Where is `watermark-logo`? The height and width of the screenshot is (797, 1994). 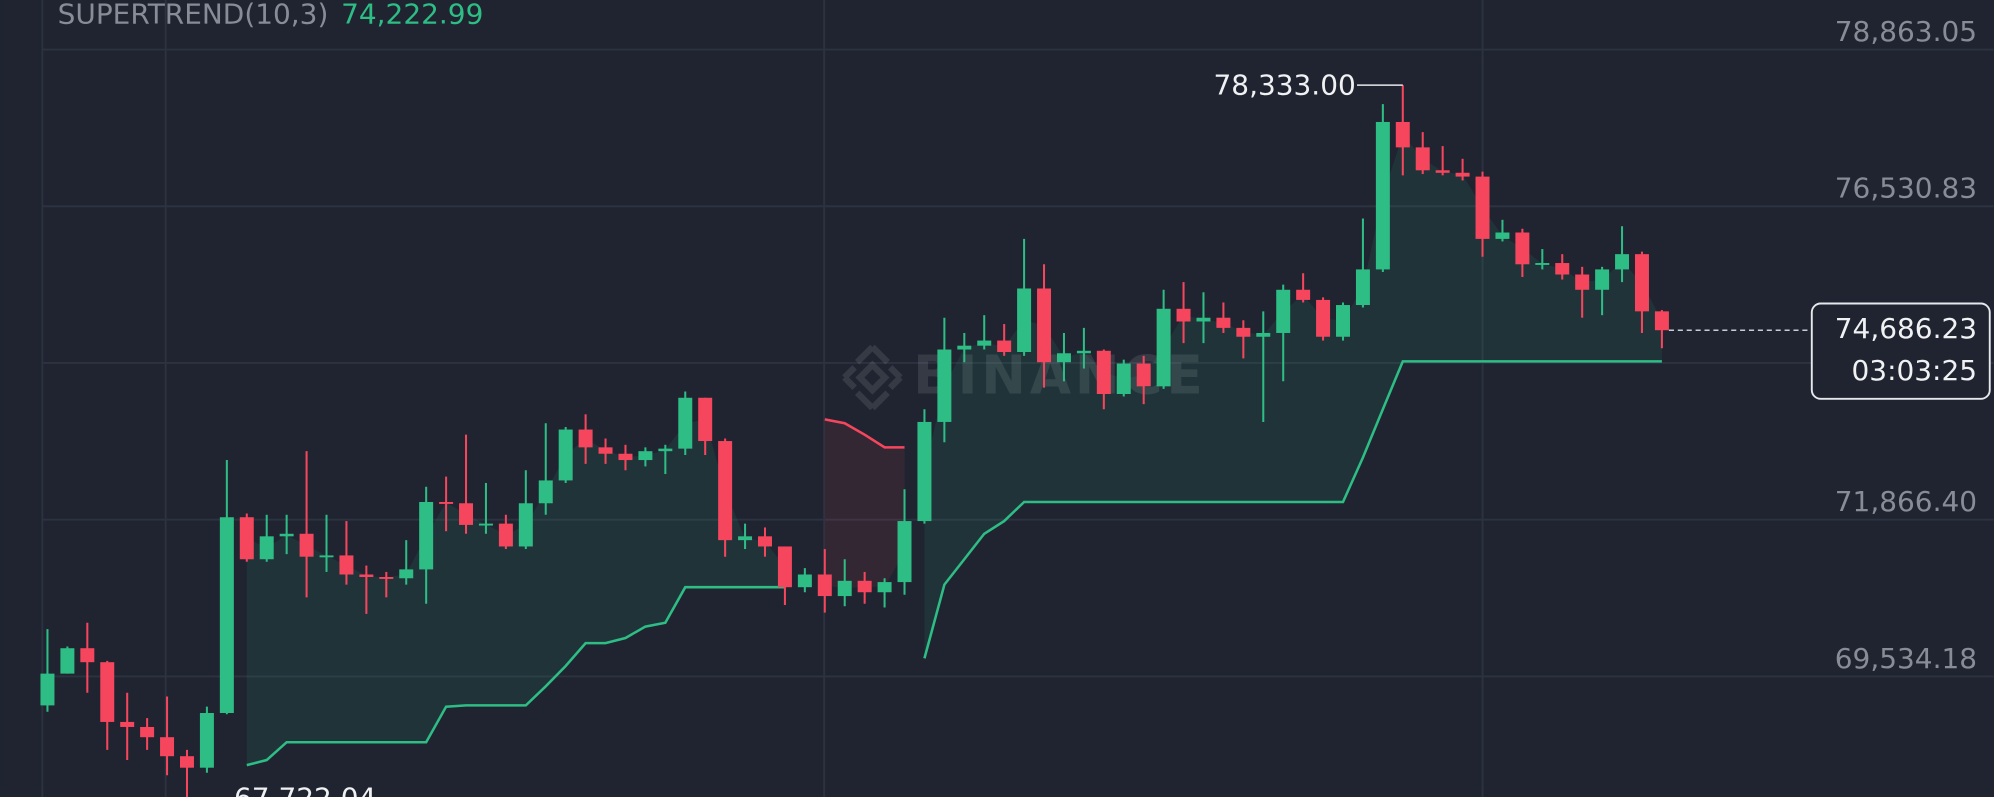
watermark-logo is located at coordinates (872, 377).